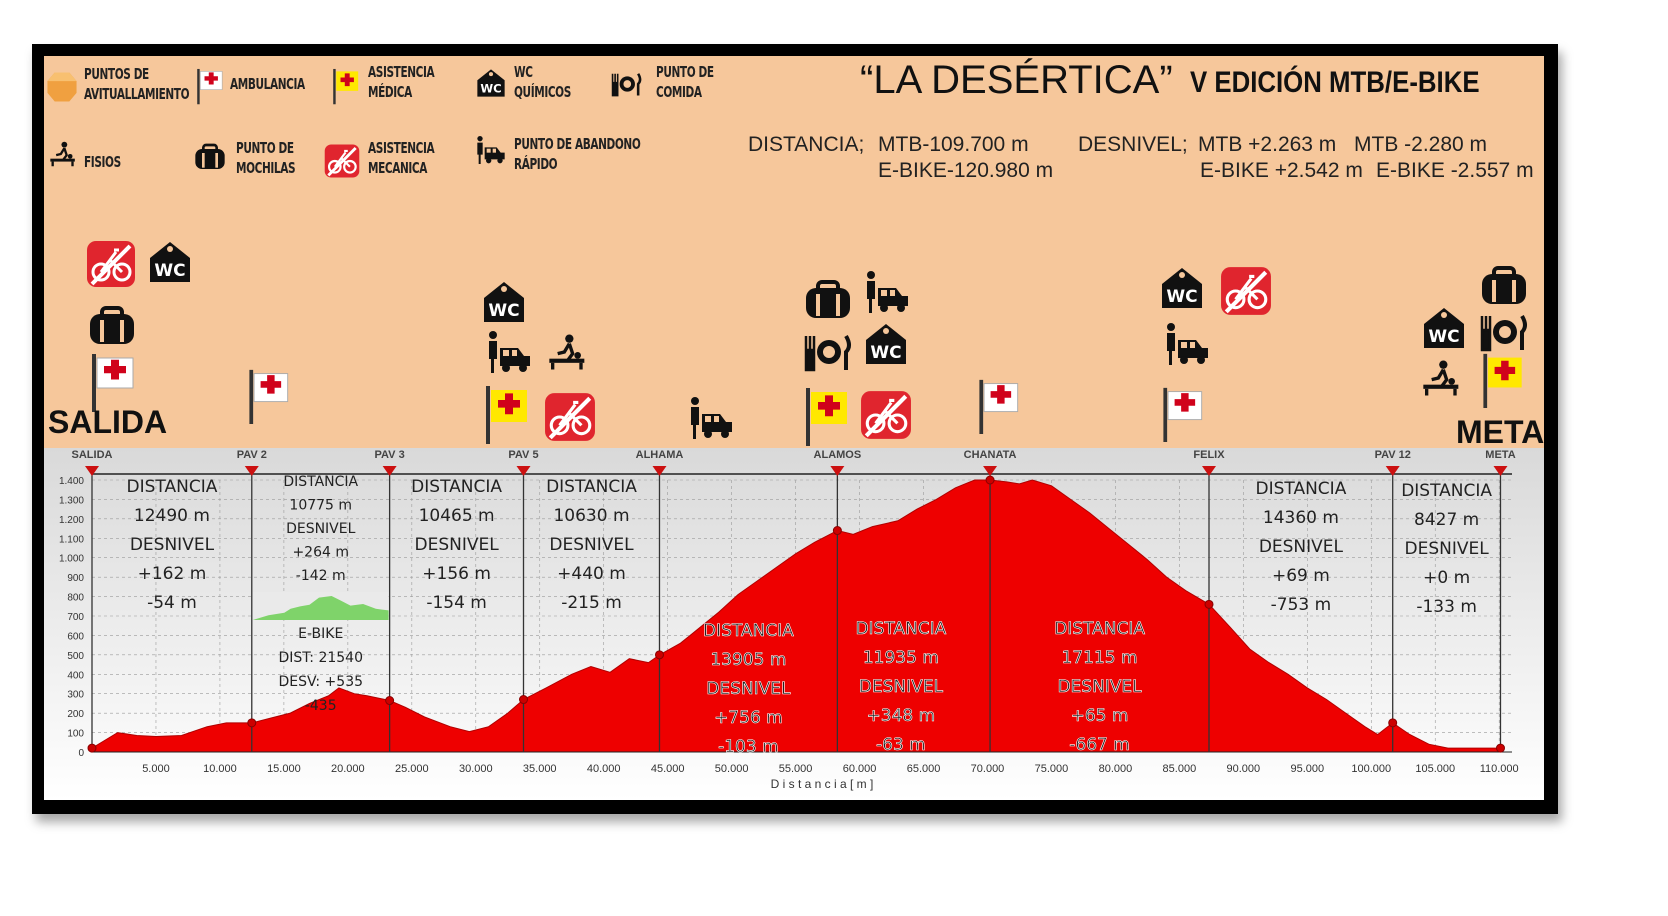 This screenshot has height=916, width=1668. Describe the element at coordinates (1246, 291) in the screenshot. I see `mechanic-icon` at that location.